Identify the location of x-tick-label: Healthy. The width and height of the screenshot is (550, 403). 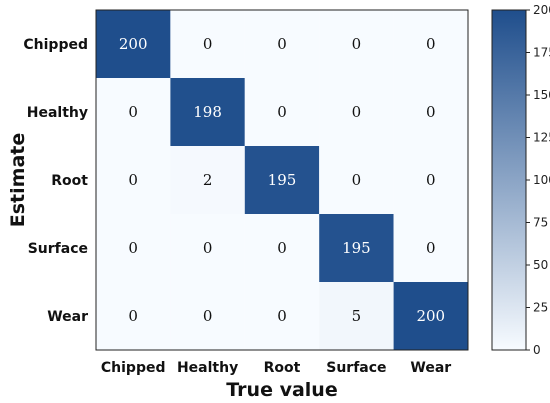
(207, 368).